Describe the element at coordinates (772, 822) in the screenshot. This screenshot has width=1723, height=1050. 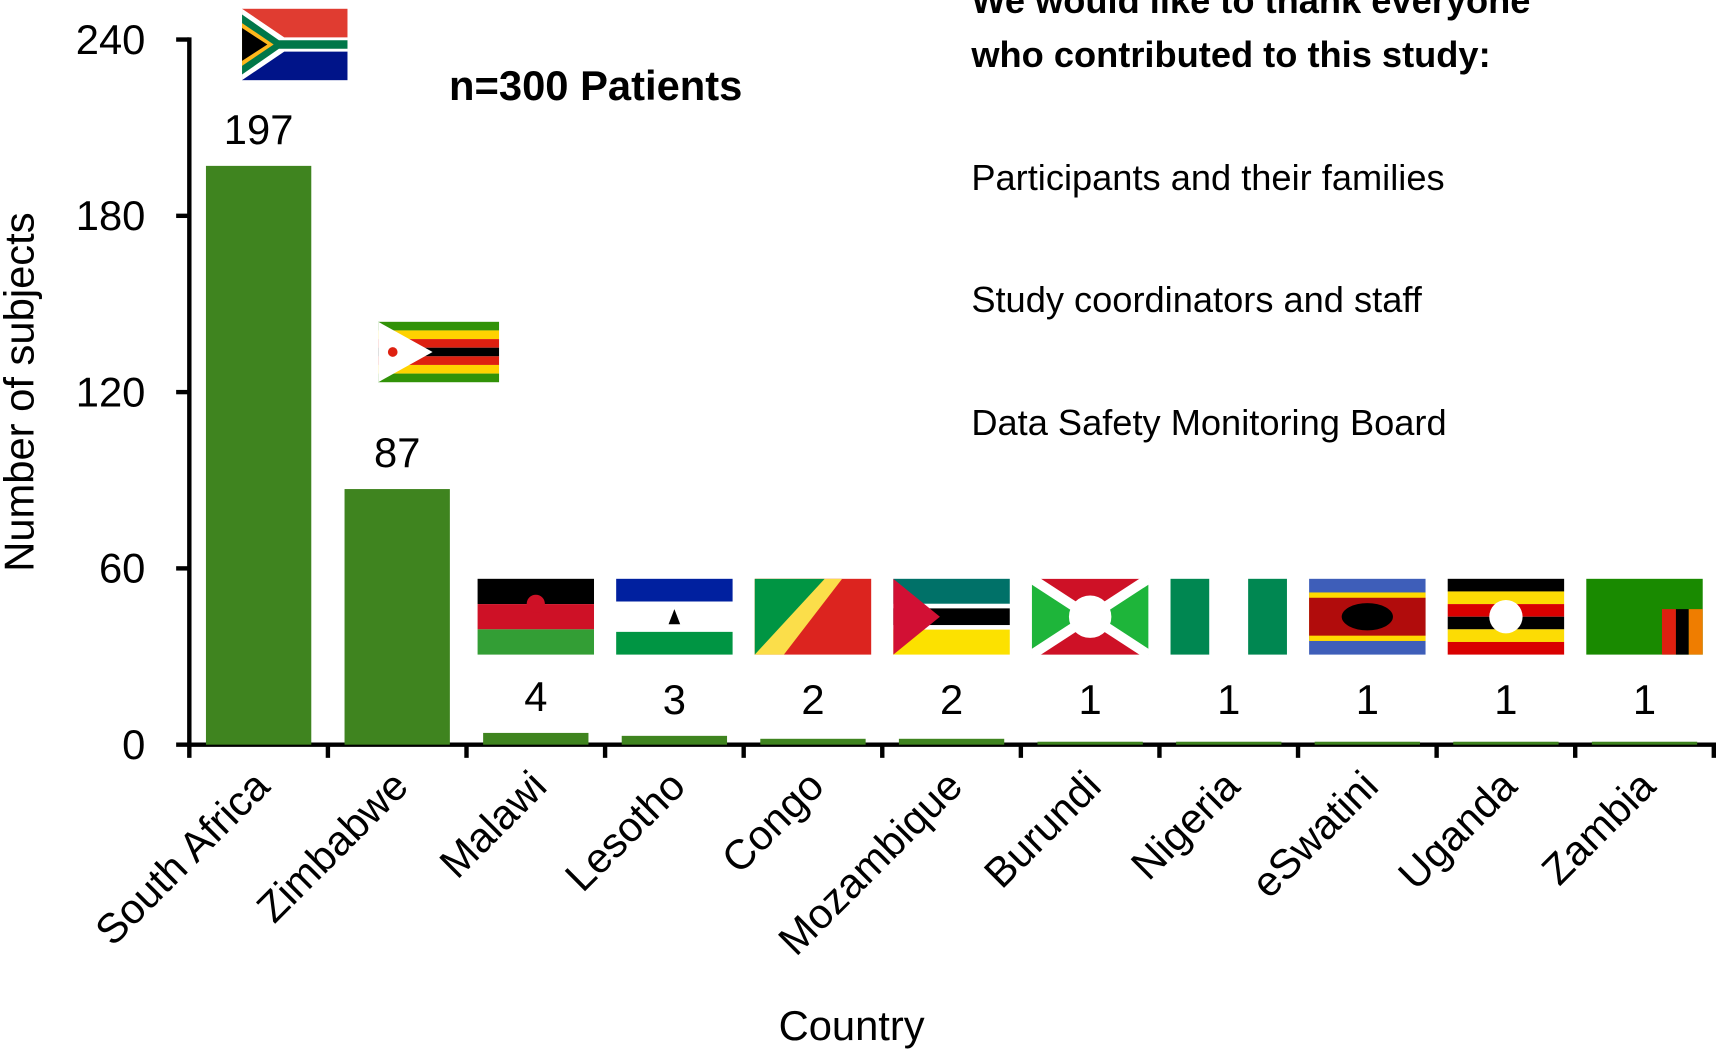
I see `x-tick-label: Congo` at that location.